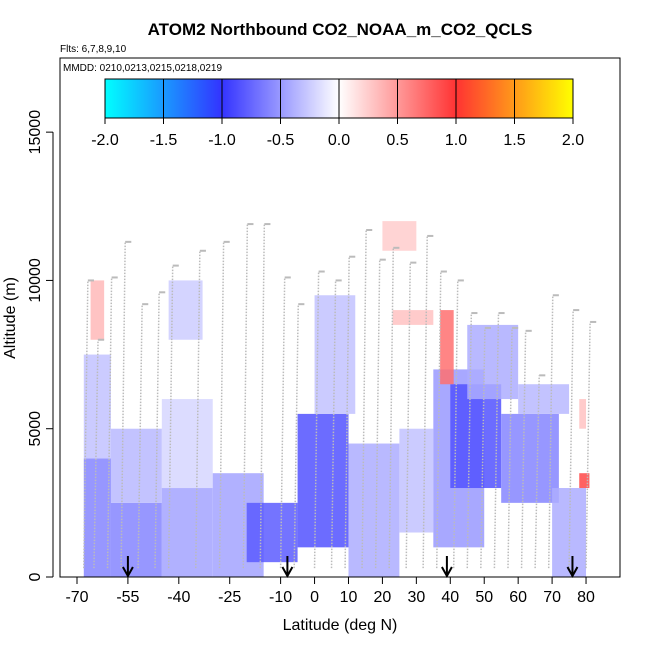 This screenshot has width=650, height=650. Describe the element at coordinates (35, 132) in the screenshot. I see `y-tick-label: 15000` at that location.